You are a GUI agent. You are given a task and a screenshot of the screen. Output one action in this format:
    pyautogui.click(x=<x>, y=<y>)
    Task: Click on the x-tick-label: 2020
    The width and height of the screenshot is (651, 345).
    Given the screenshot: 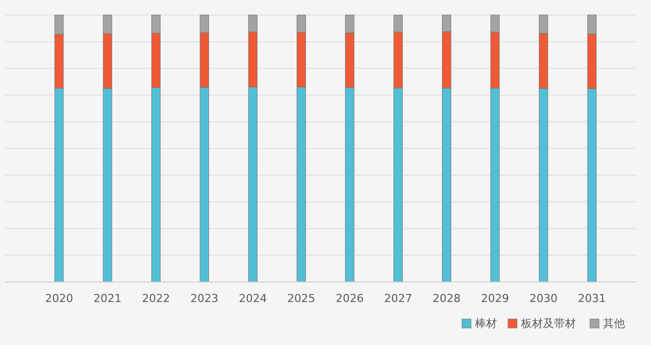 What is the action you would take?
    pyautogui.click(x=59, y=298)
    